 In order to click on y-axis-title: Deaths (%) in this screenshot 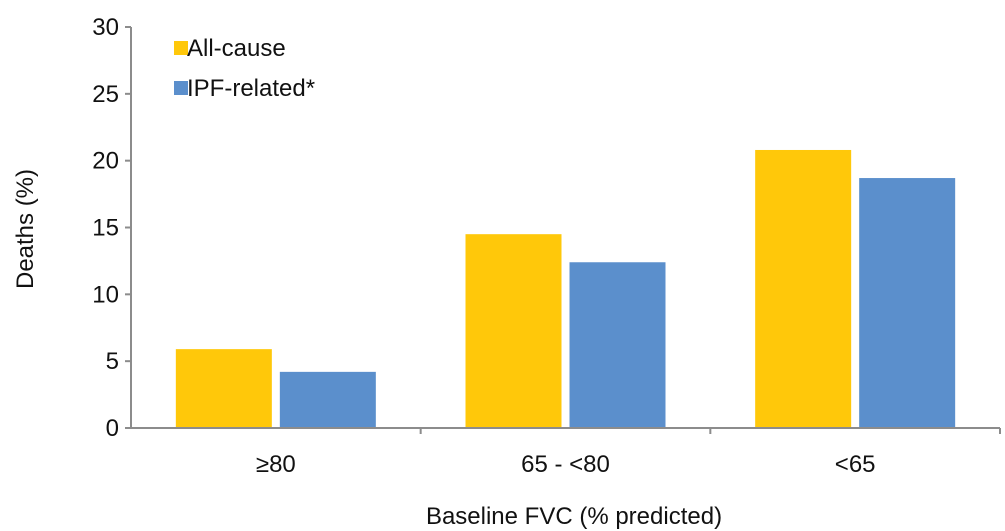, I will do `click(25, 229)`.